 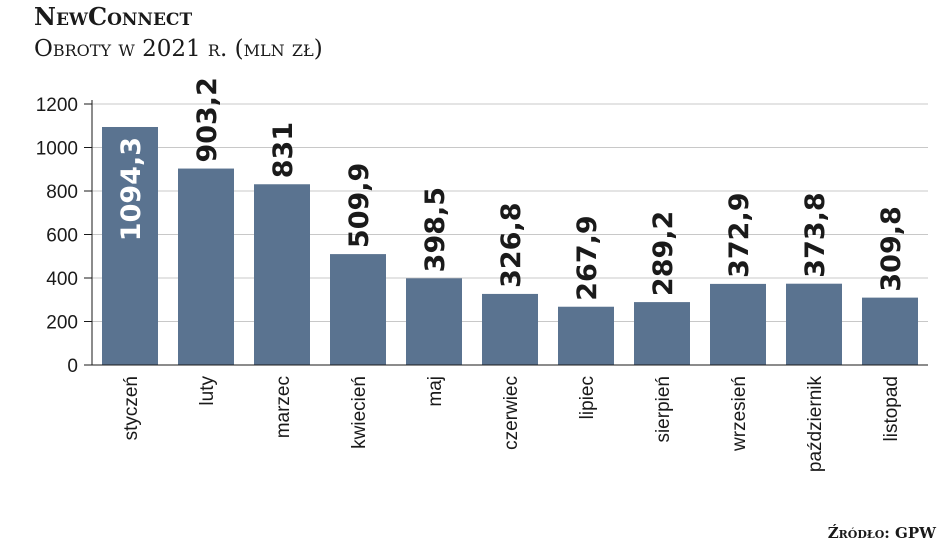 What do you see at coordinates (435, 391) in the screenshot?
I see `x-tick-label: maj` at bounding box center [435, 391].